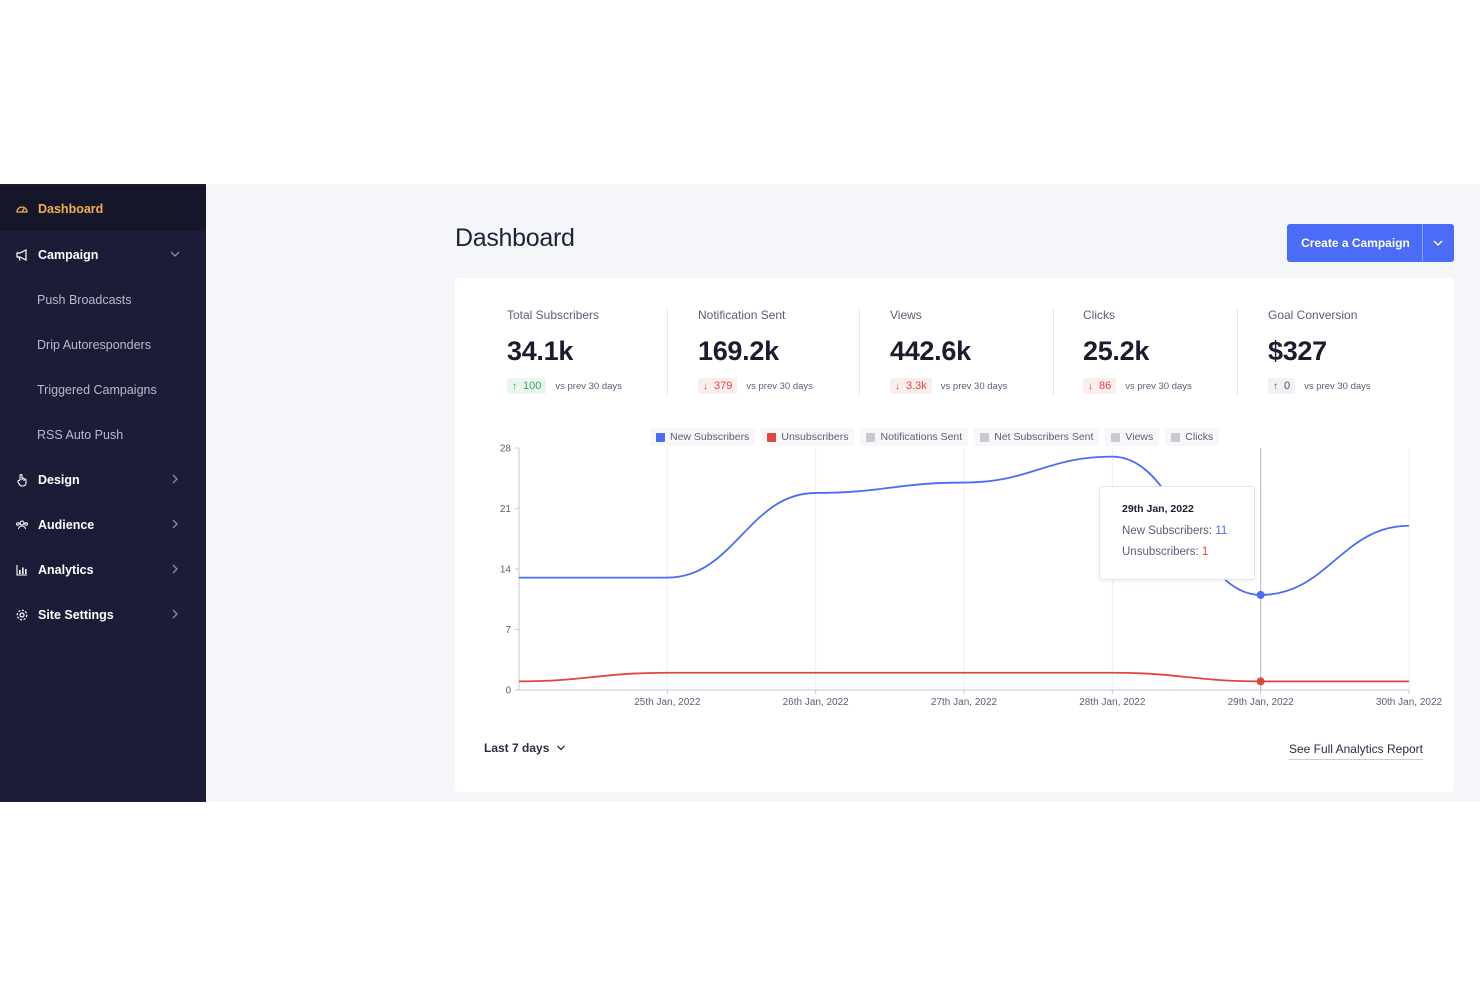 The image size is (1480, 987). I want to click on stat-delta: ↑ 0 vs prev 30 days, so click(1319, 386).